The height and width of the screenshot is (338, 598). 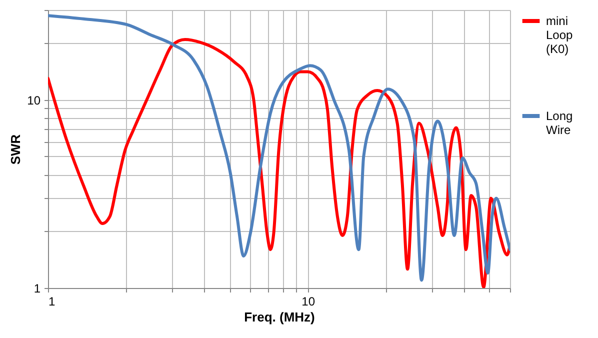 What do you see at coordinates (16, 149) in the screenshot?
I see `y-axis-title: SWR` at bounding box center [16, 149].